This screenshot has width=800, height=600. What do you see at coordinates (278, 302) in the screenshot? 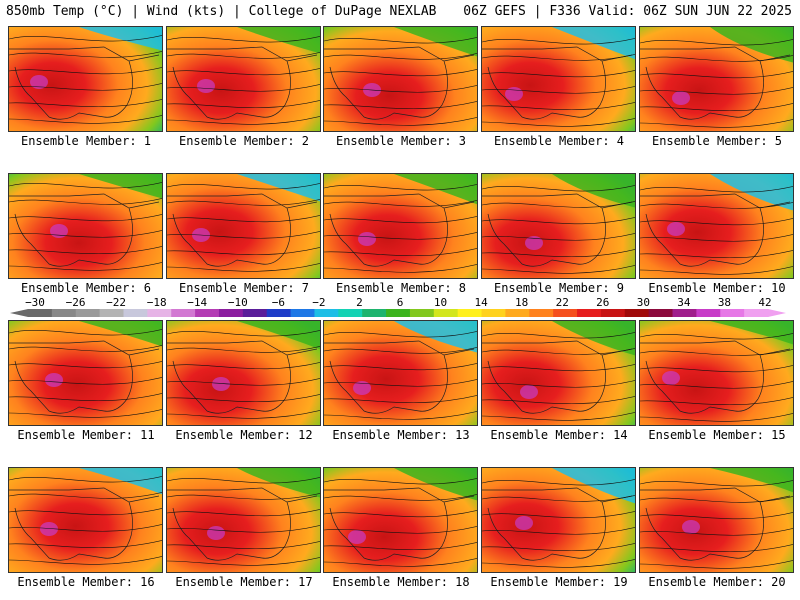
I see `colorbar-tick-label: −6` at bounding box center [278, 302].